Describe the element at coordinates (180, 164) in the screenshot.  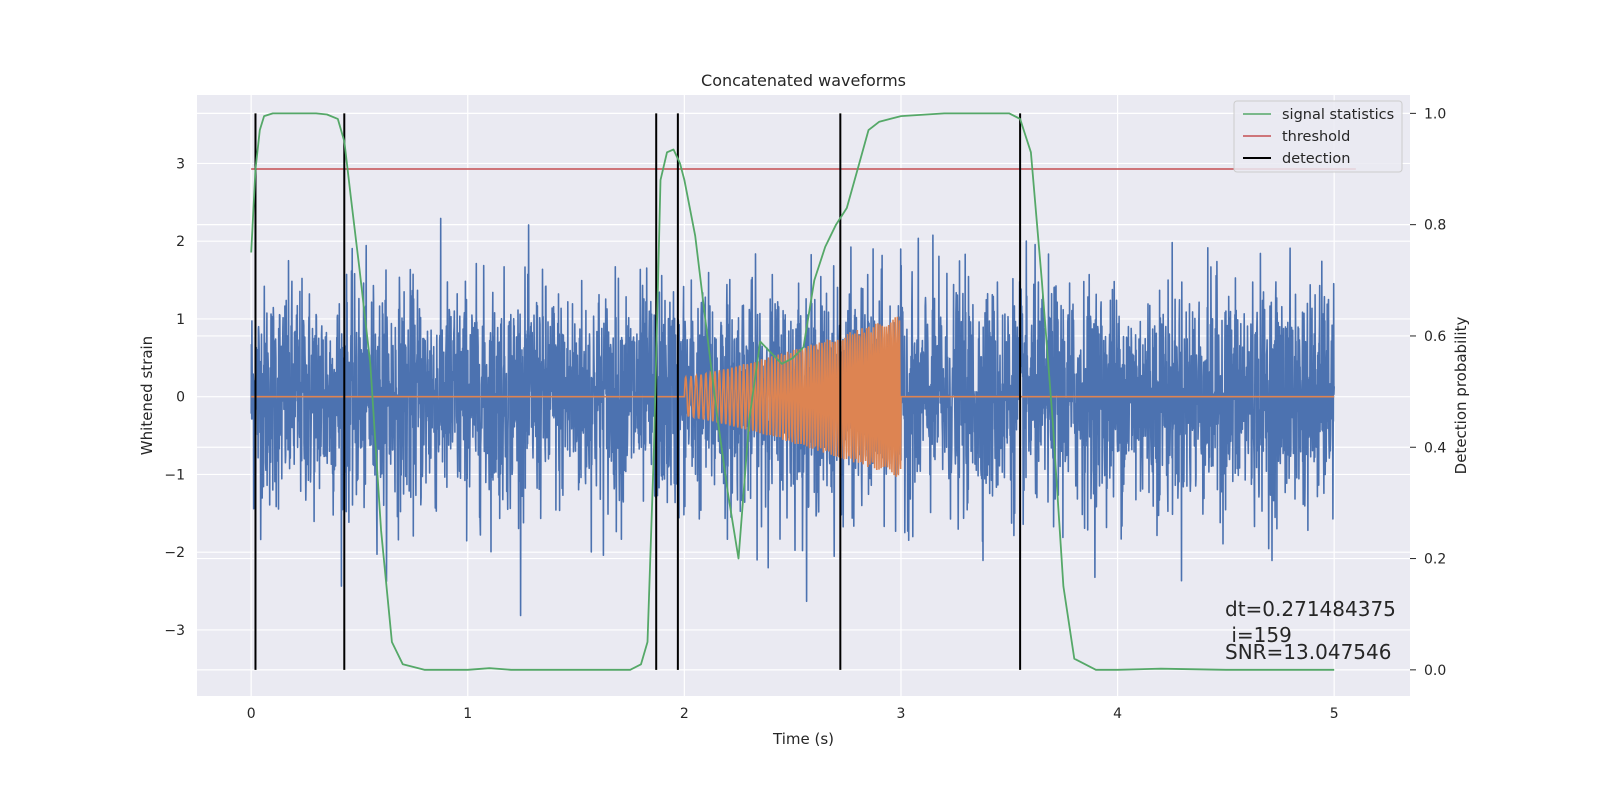
I see `y-tick-label-6: 3` at that location.